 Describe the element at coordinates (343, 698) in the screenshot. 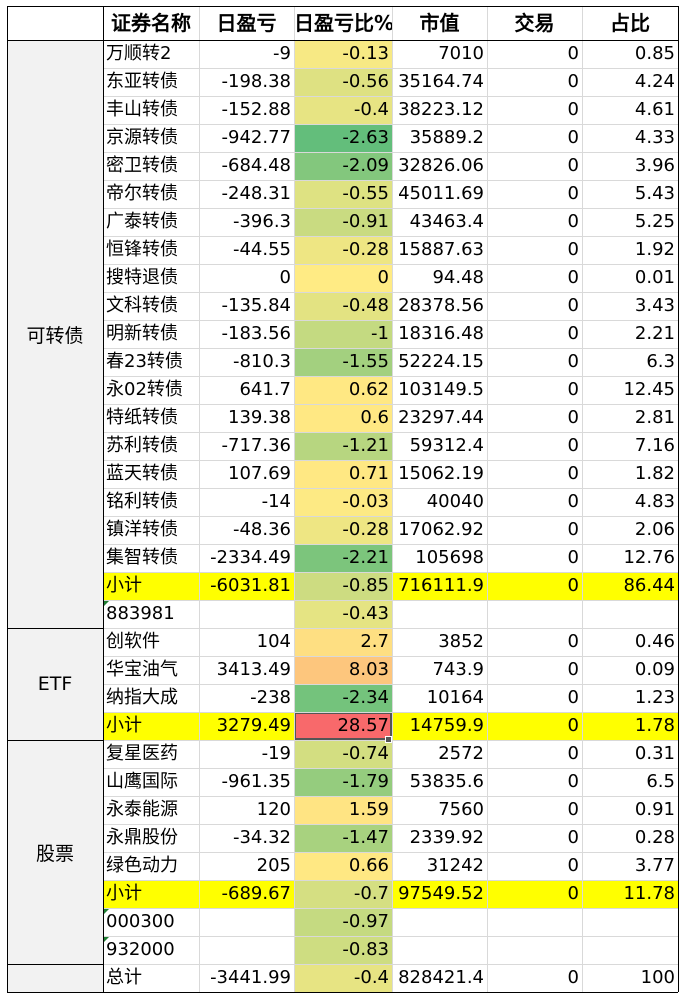

I see `row-pnl-pct: -2.34` at that location.